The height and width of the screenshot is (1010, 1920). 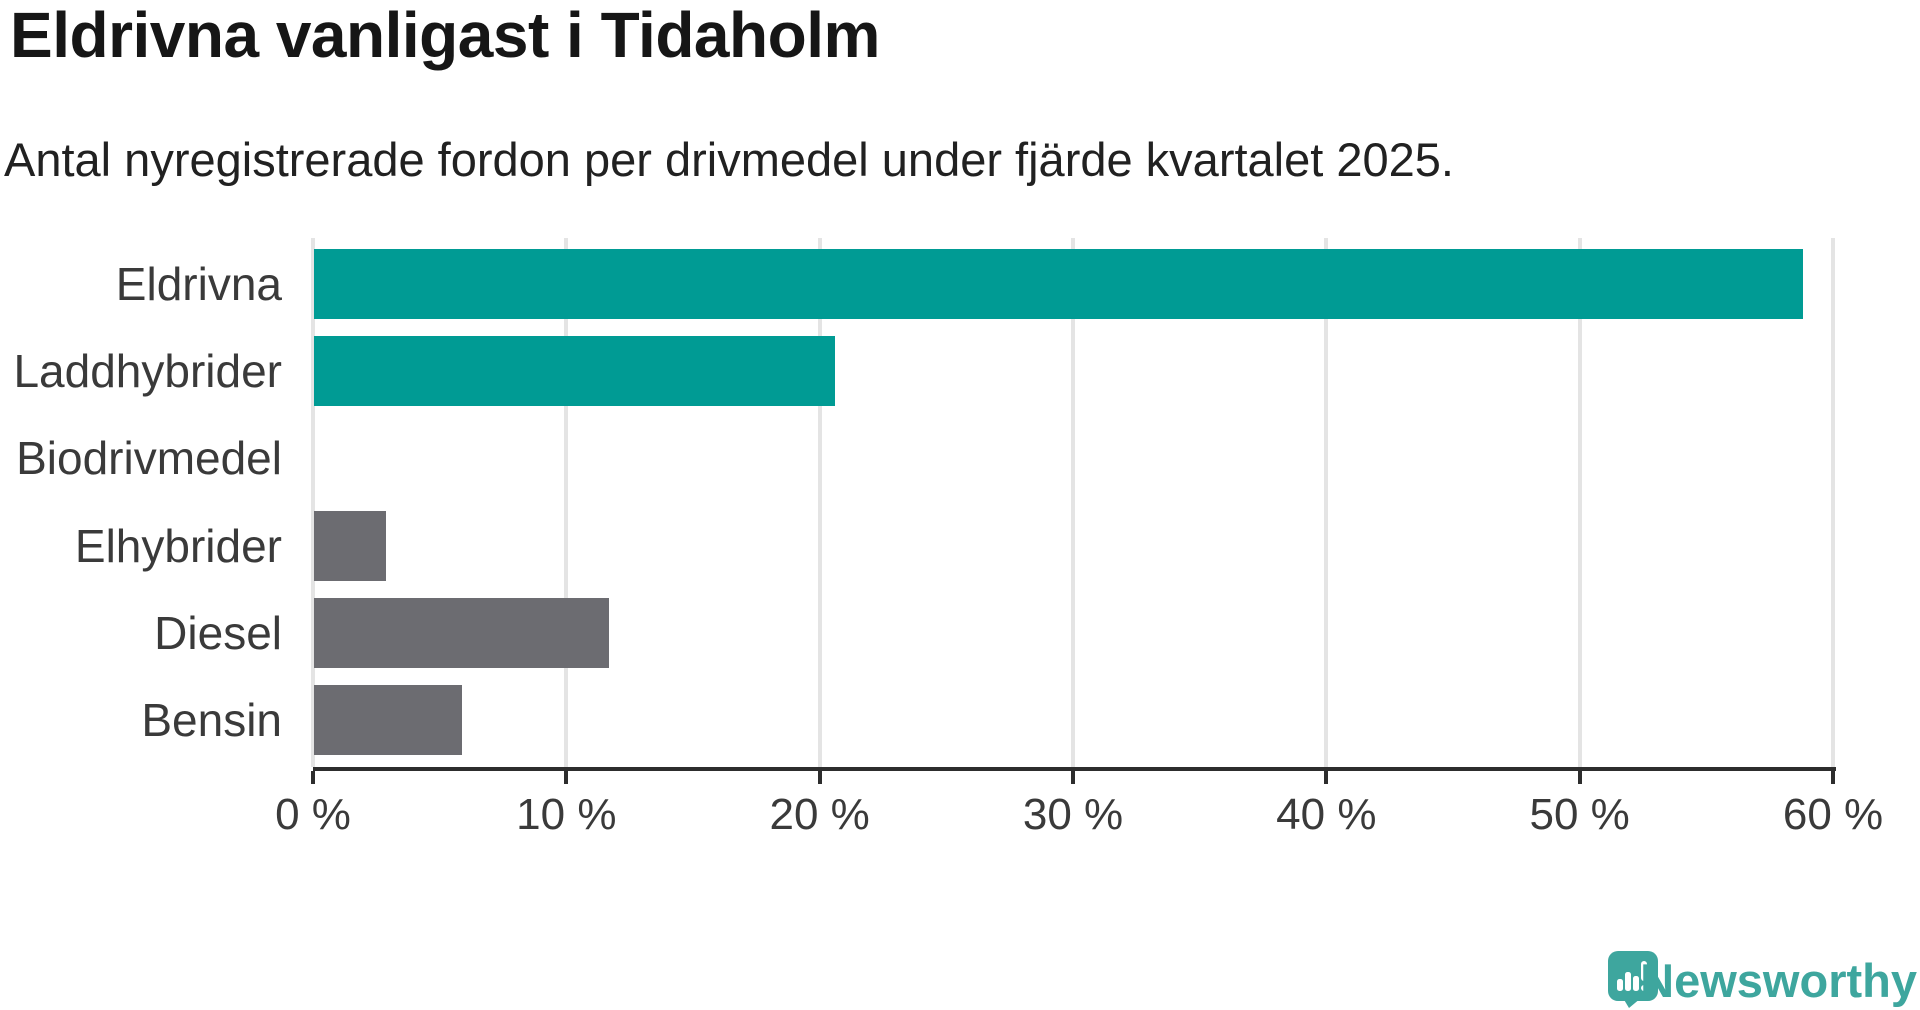 I want to click on category-label: Diesel, so click(x=218, y=632).